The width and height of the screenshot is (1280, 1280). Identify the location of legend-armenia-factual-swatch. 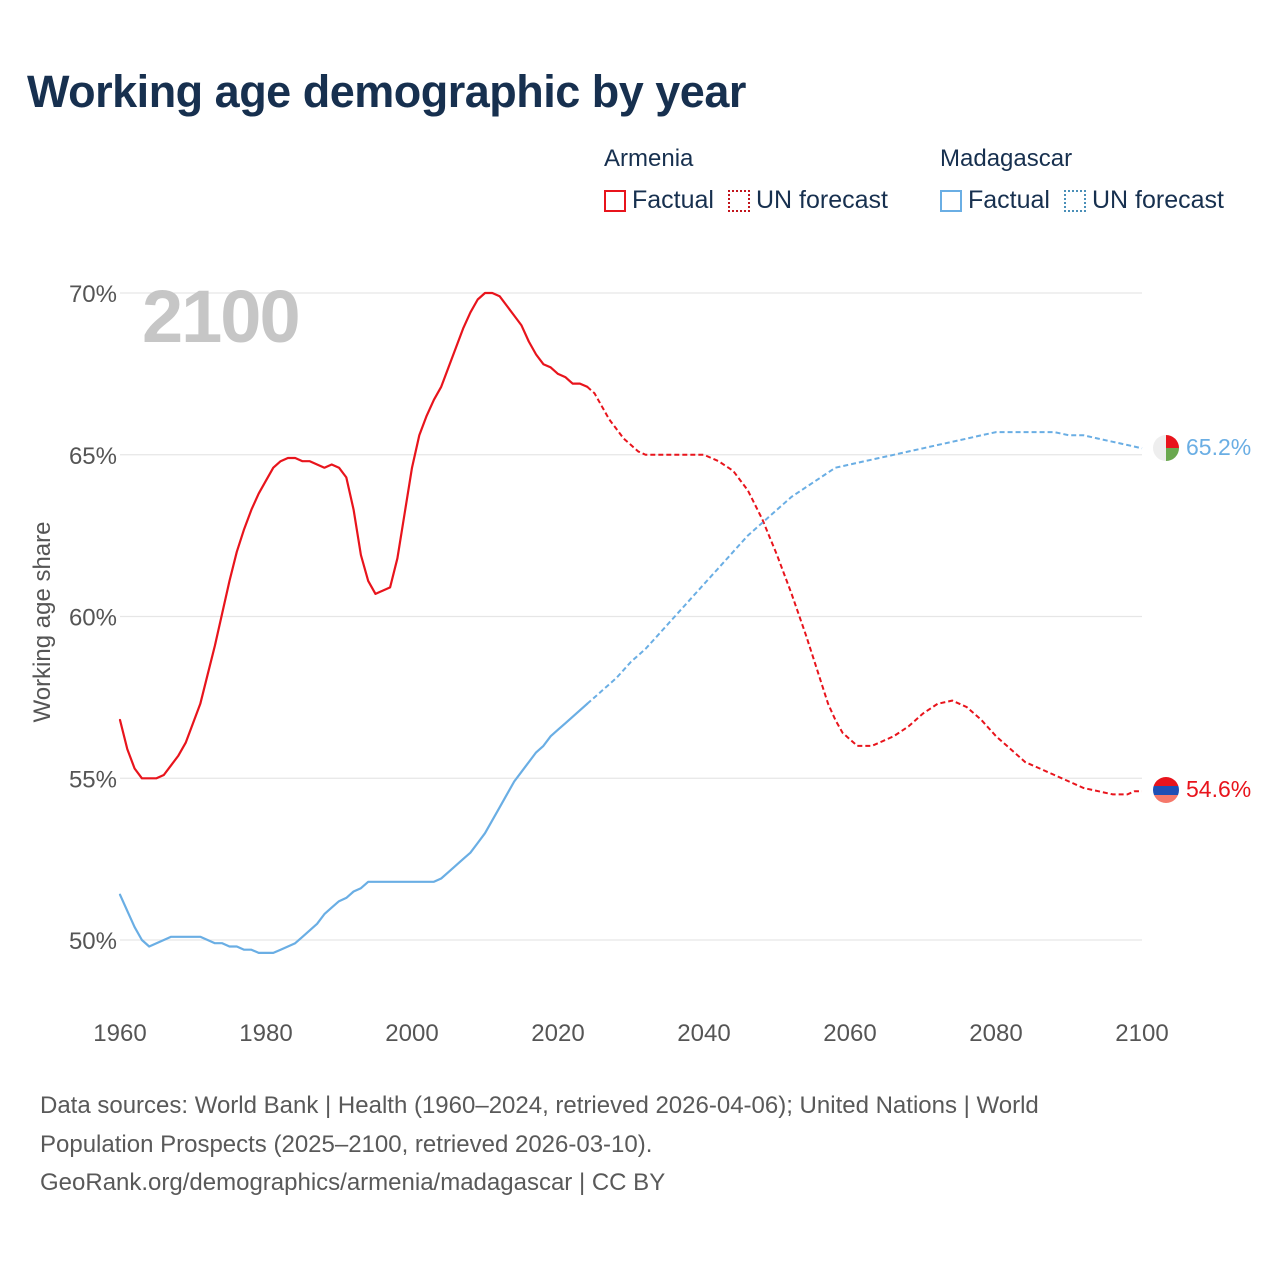
(615, 200).